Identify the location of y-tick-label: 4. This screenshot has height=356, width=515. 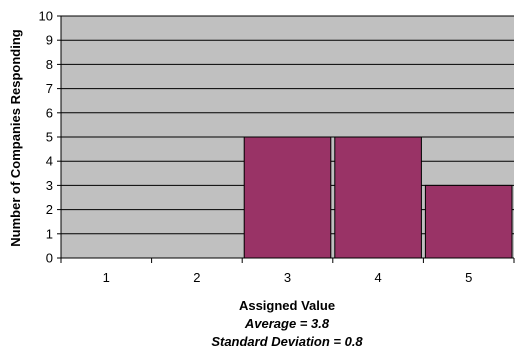
(49, 161).